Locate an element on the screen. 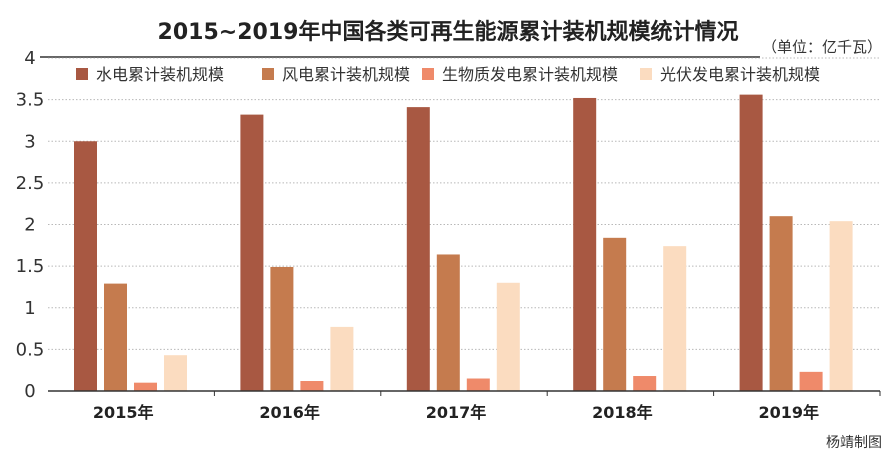 This screenshot has width=896, height=460. y-tick-label: 0 is located at coordinates (29, 391).